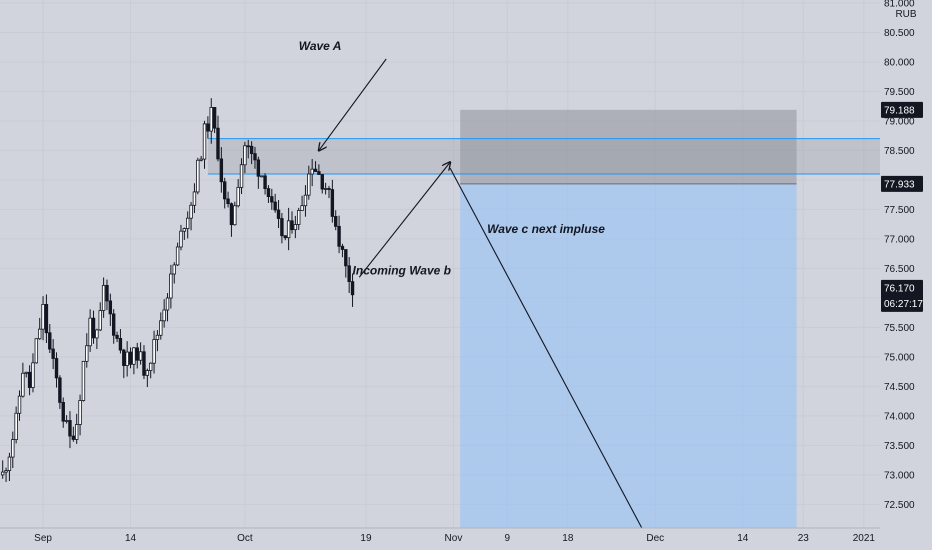 The height and width of the screenshot is (550, 932). Describe the element at coordinates (899, 288) in the screenshot. I see `last-price-label: 76.170` at that location.